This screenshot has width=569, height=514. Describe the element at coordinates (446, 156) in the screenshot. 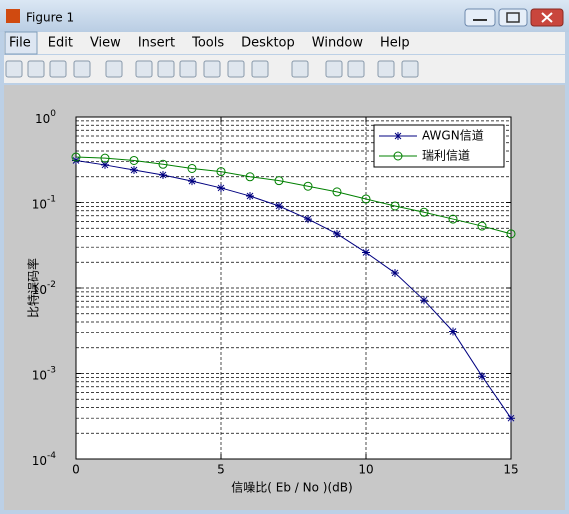

I see `legend-label: 瑞利信道` at that location.